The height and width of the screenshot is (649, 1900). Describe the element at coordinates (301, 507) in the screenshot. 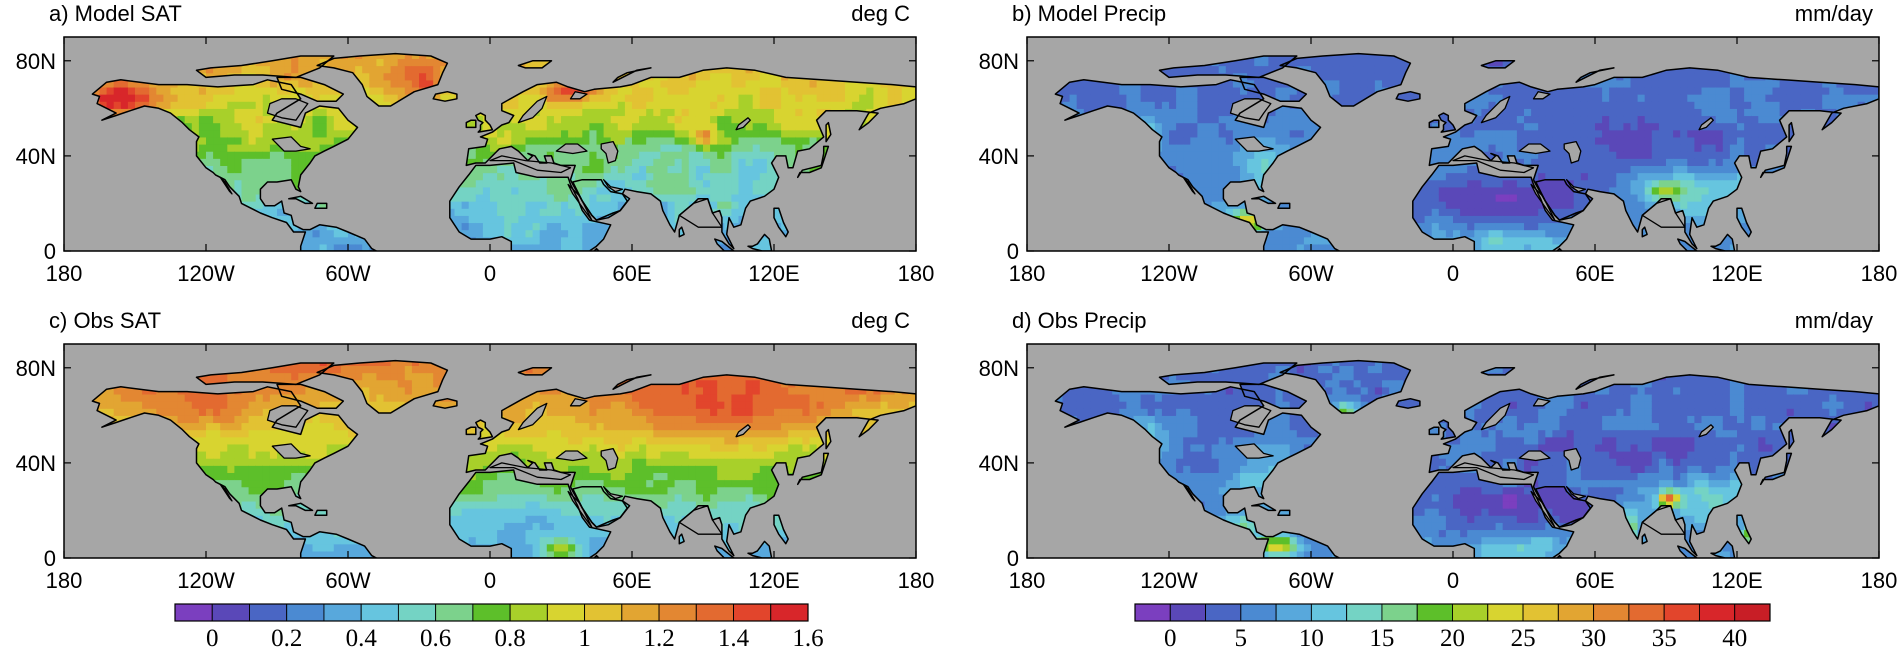

I see `coast-cuba` at that location.